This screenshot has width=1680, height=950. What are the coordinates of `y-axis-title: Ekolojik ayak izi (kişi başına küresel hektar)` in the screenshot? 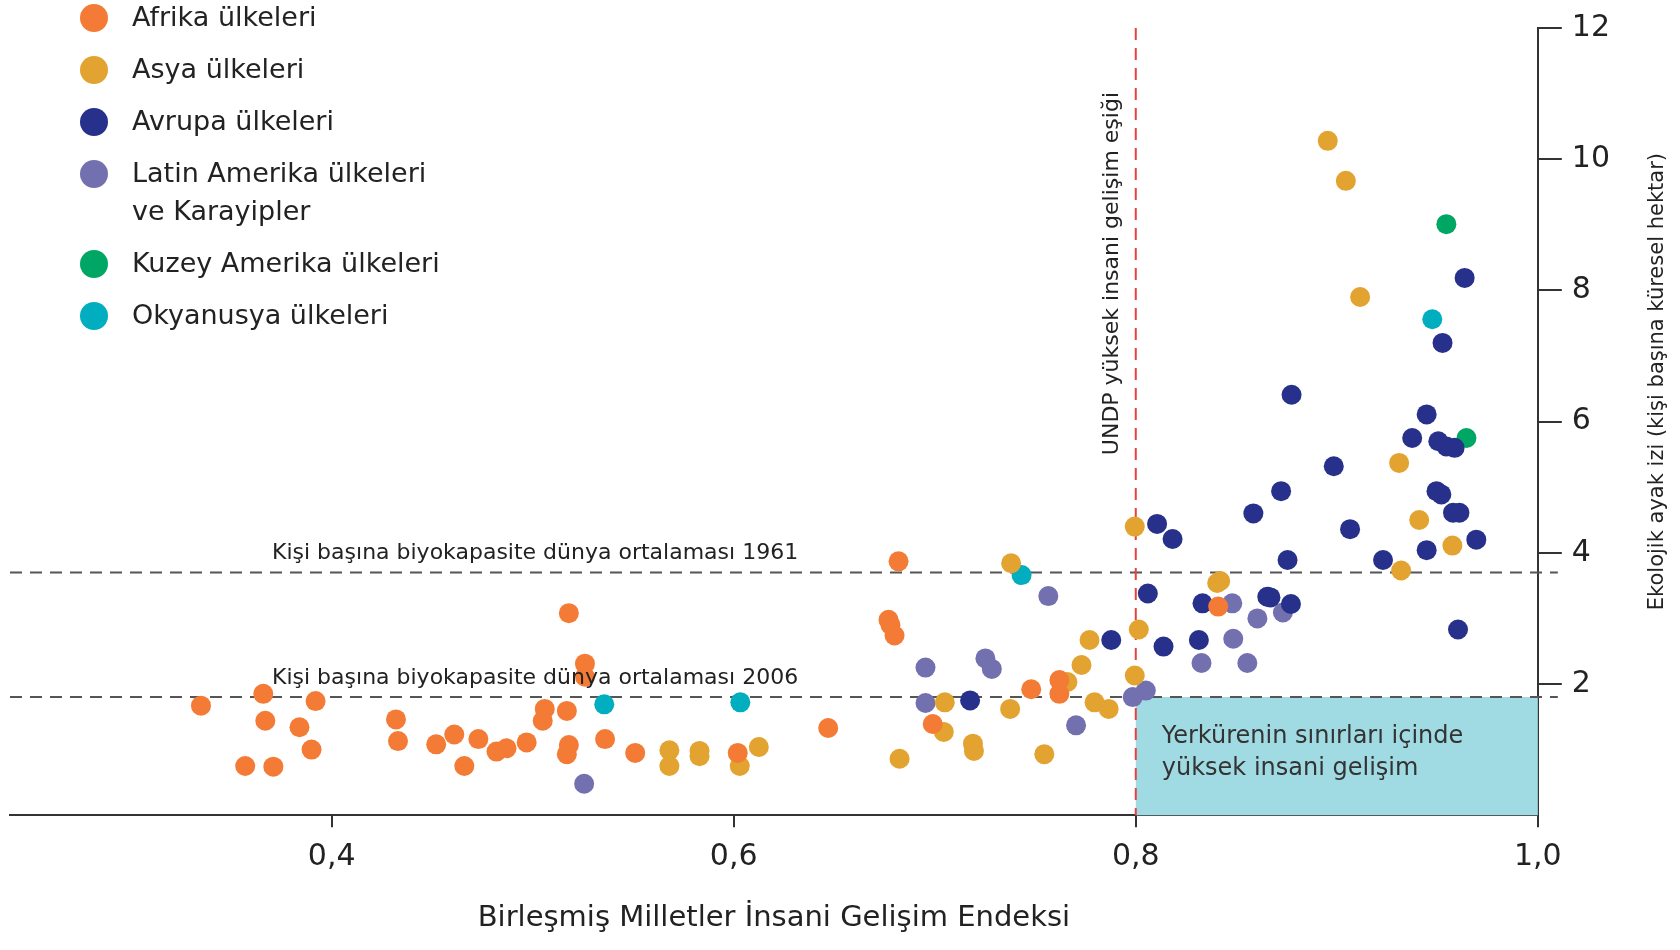 It's located at (1655, 382).